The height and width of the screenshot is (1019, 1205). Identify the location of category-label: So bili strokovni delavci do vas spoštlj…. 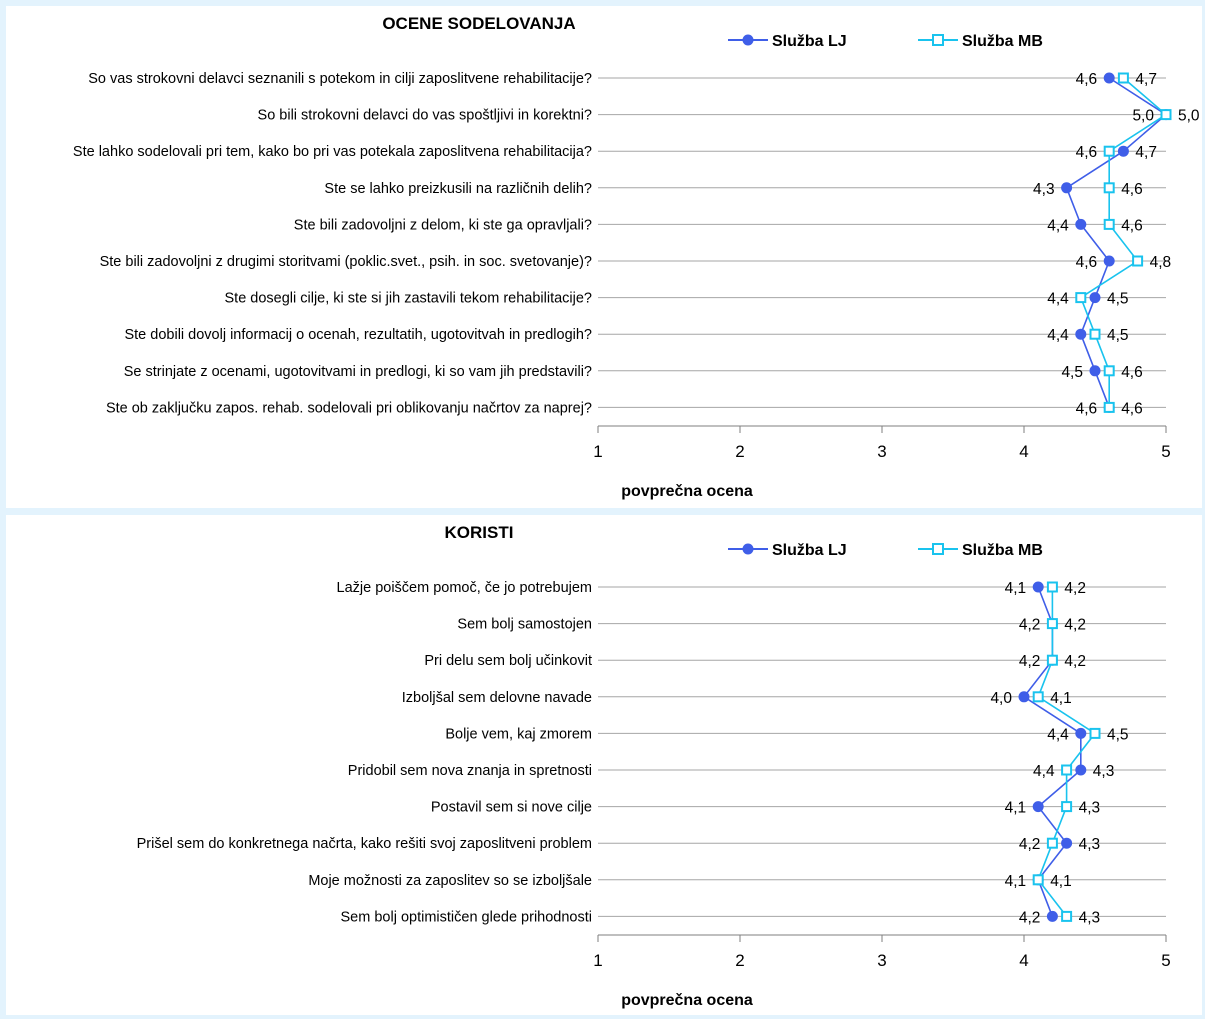
(425, 116).